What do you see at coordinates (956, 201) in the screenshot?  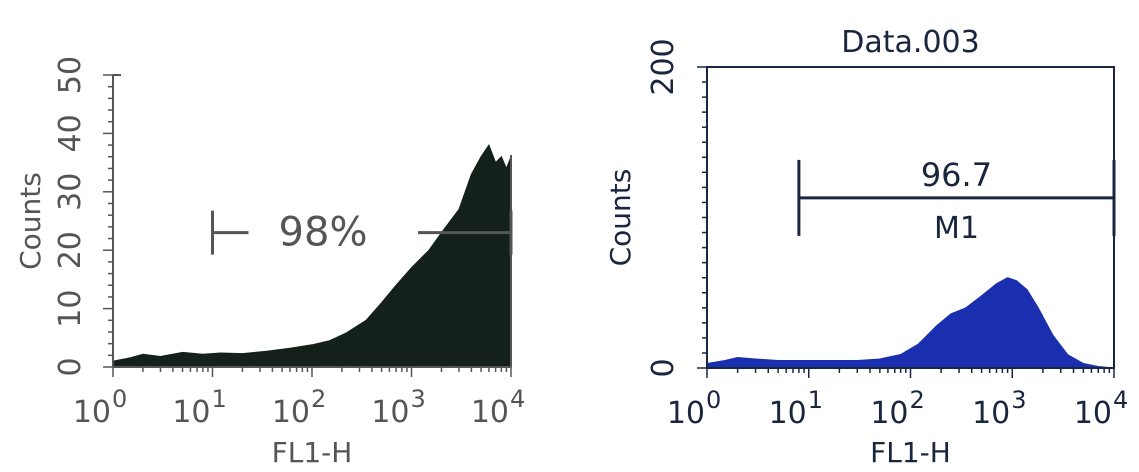 I see `gate-marker: 96.7 M1` at bounding box center [956, 201].